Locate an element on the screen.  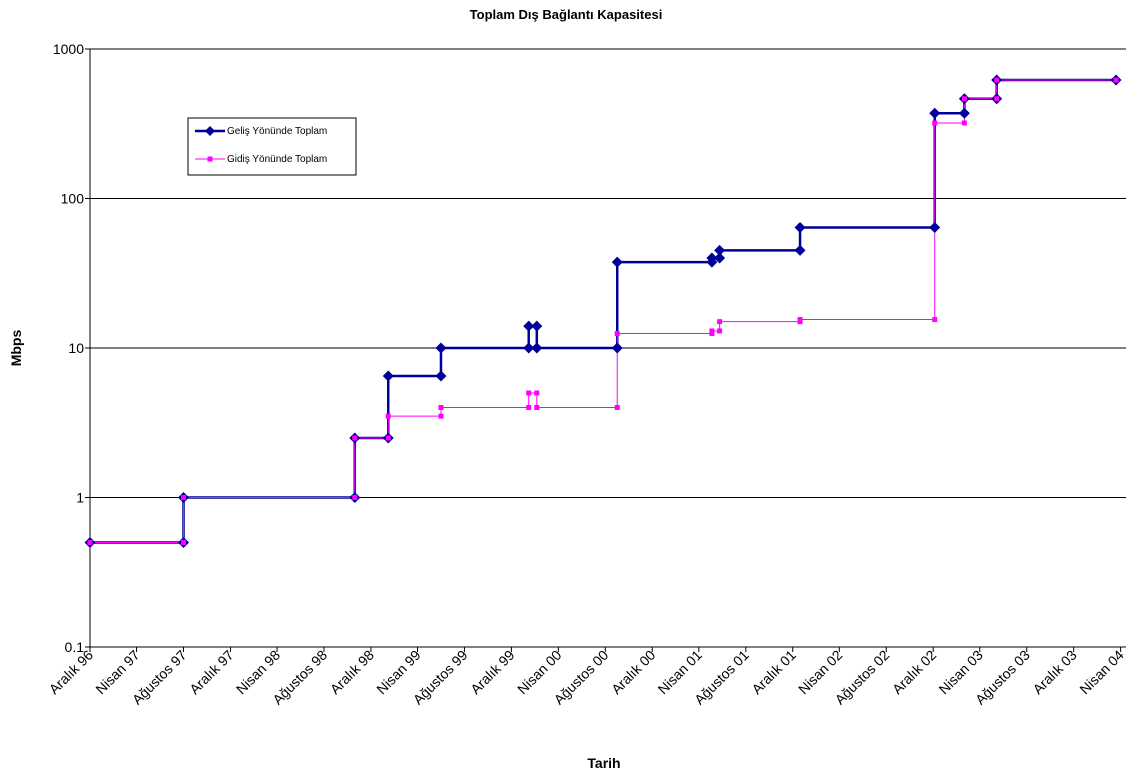
y-axis-title: Mbps is located at coordinates (16, 348).